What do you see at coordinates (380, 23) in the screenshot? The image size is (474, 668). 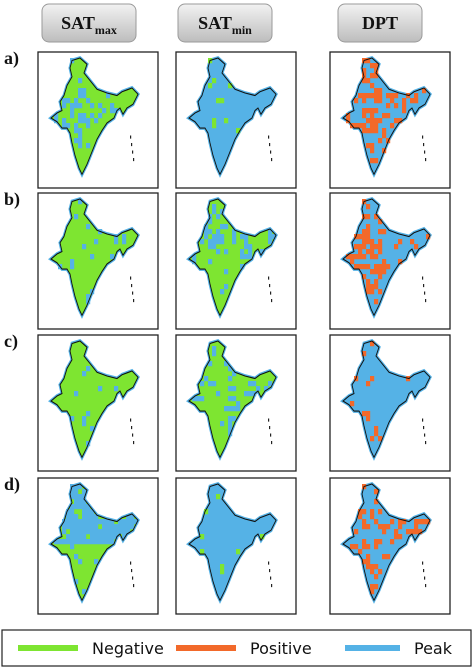 I see `column-header: DPT` at bounding box center [380, 23].